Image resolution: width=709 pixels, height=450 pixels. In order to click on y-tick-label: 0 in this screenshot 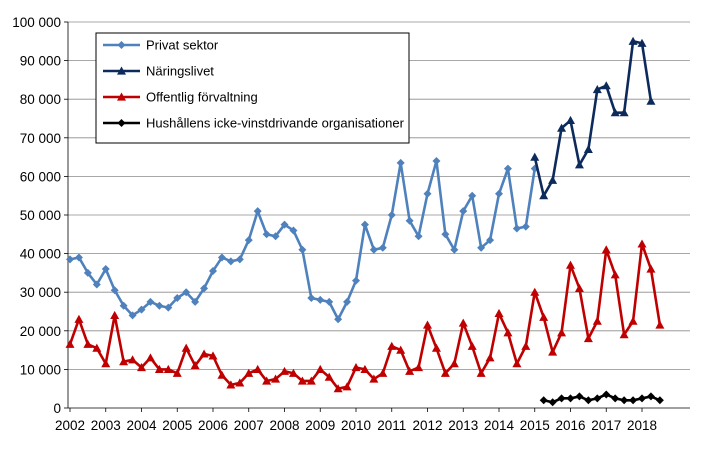, I will do `click(57, 408)`.